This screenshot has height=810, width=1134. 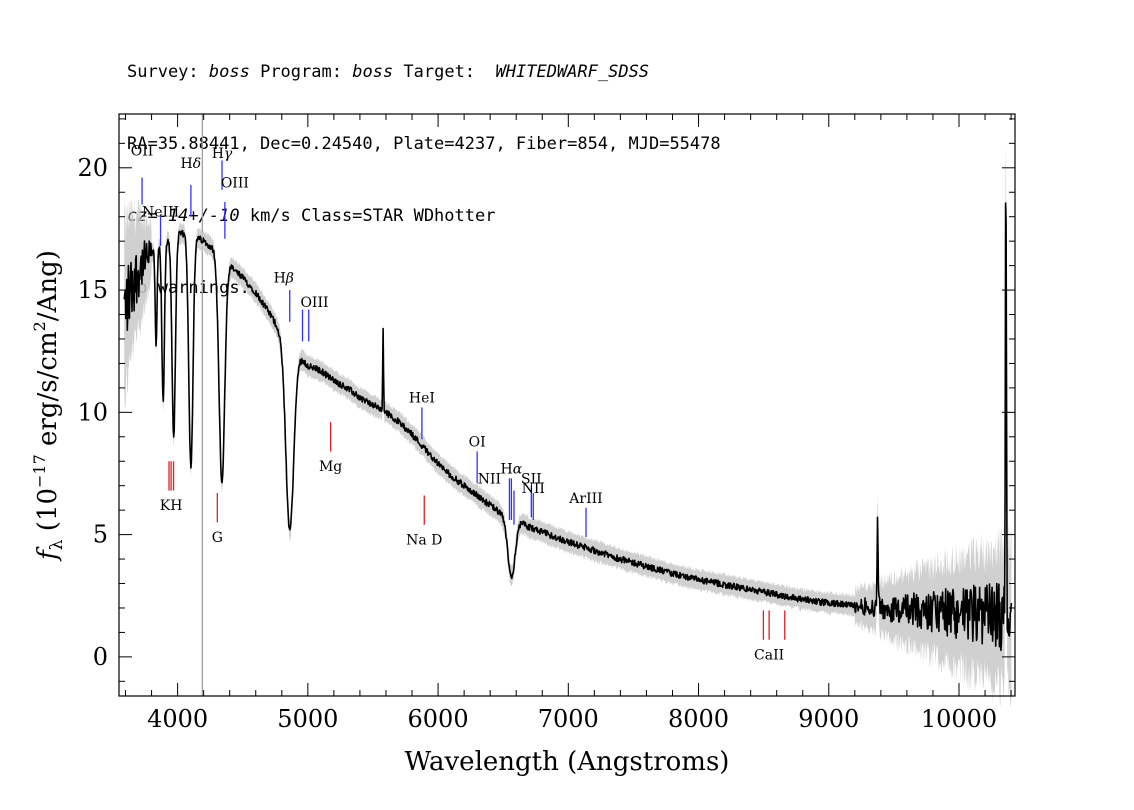 I want to click on line-label-1: Hδ, so click(x=191, y=164).